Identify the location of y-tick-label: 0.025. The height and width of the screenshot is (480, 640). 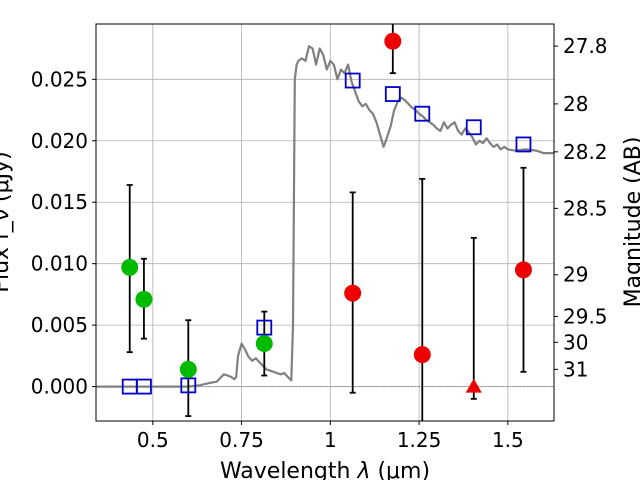
(59, 79).